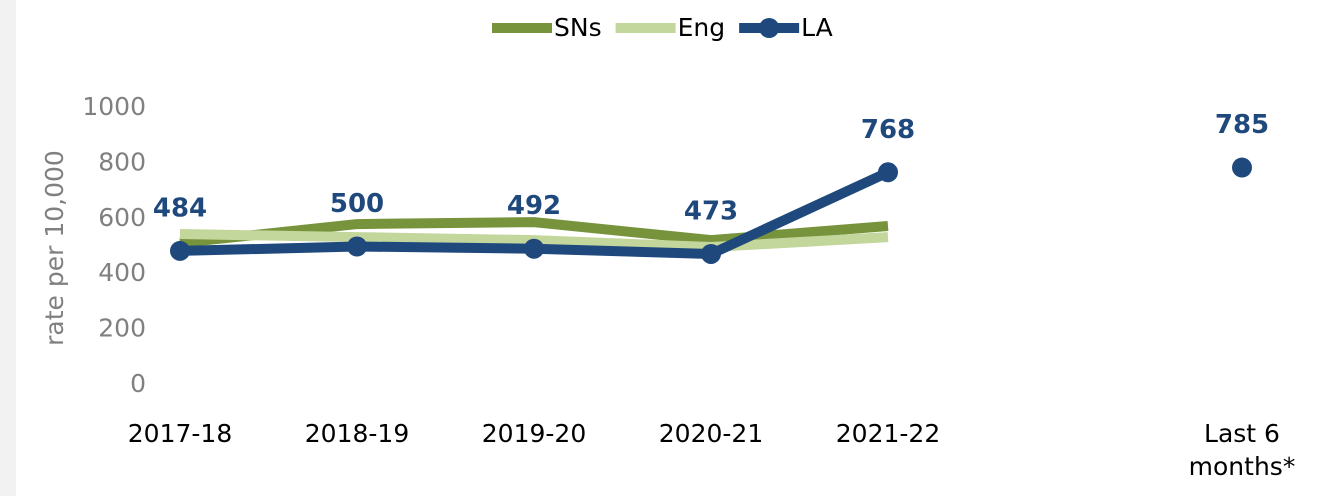  I want to click on y-tick-label: 1000, so click(114, 106).